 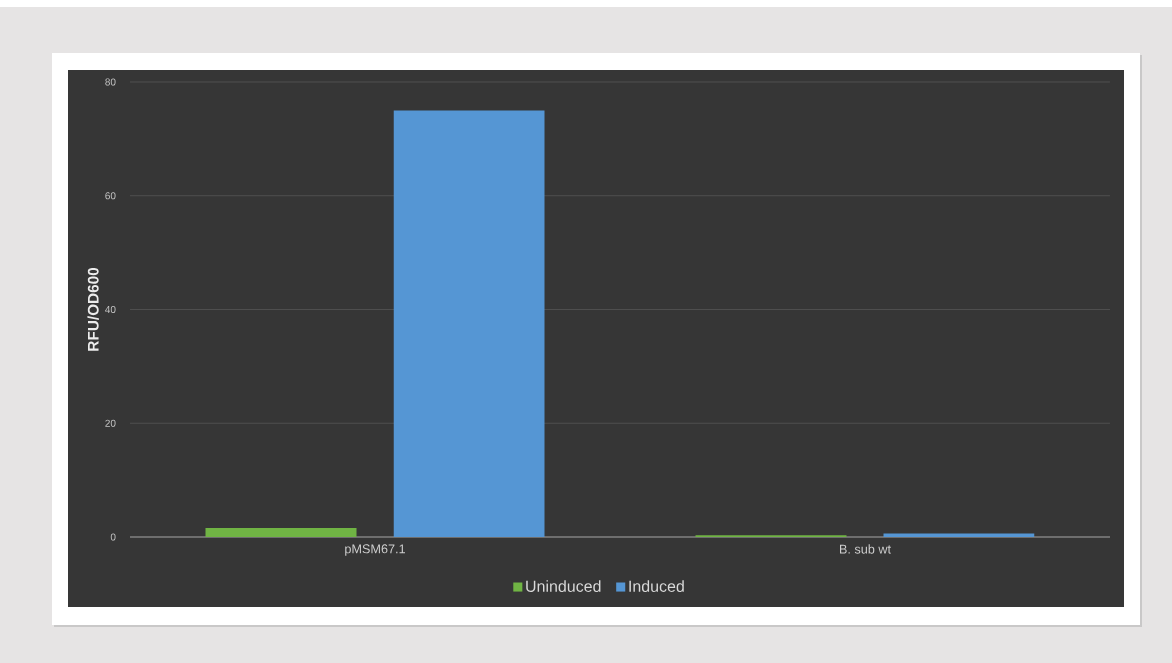 I want to click on y-tick-label: 20, so click(x=110, y=423).